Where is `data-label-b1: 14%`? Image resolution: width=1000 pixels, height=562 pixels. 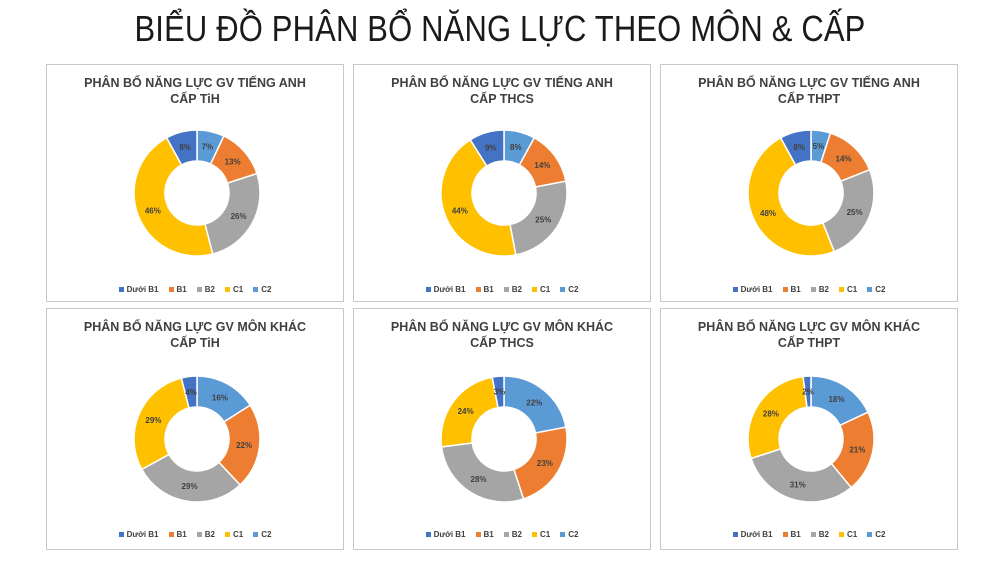 data-label-b1: 14% is located at coordinates (844, 158).